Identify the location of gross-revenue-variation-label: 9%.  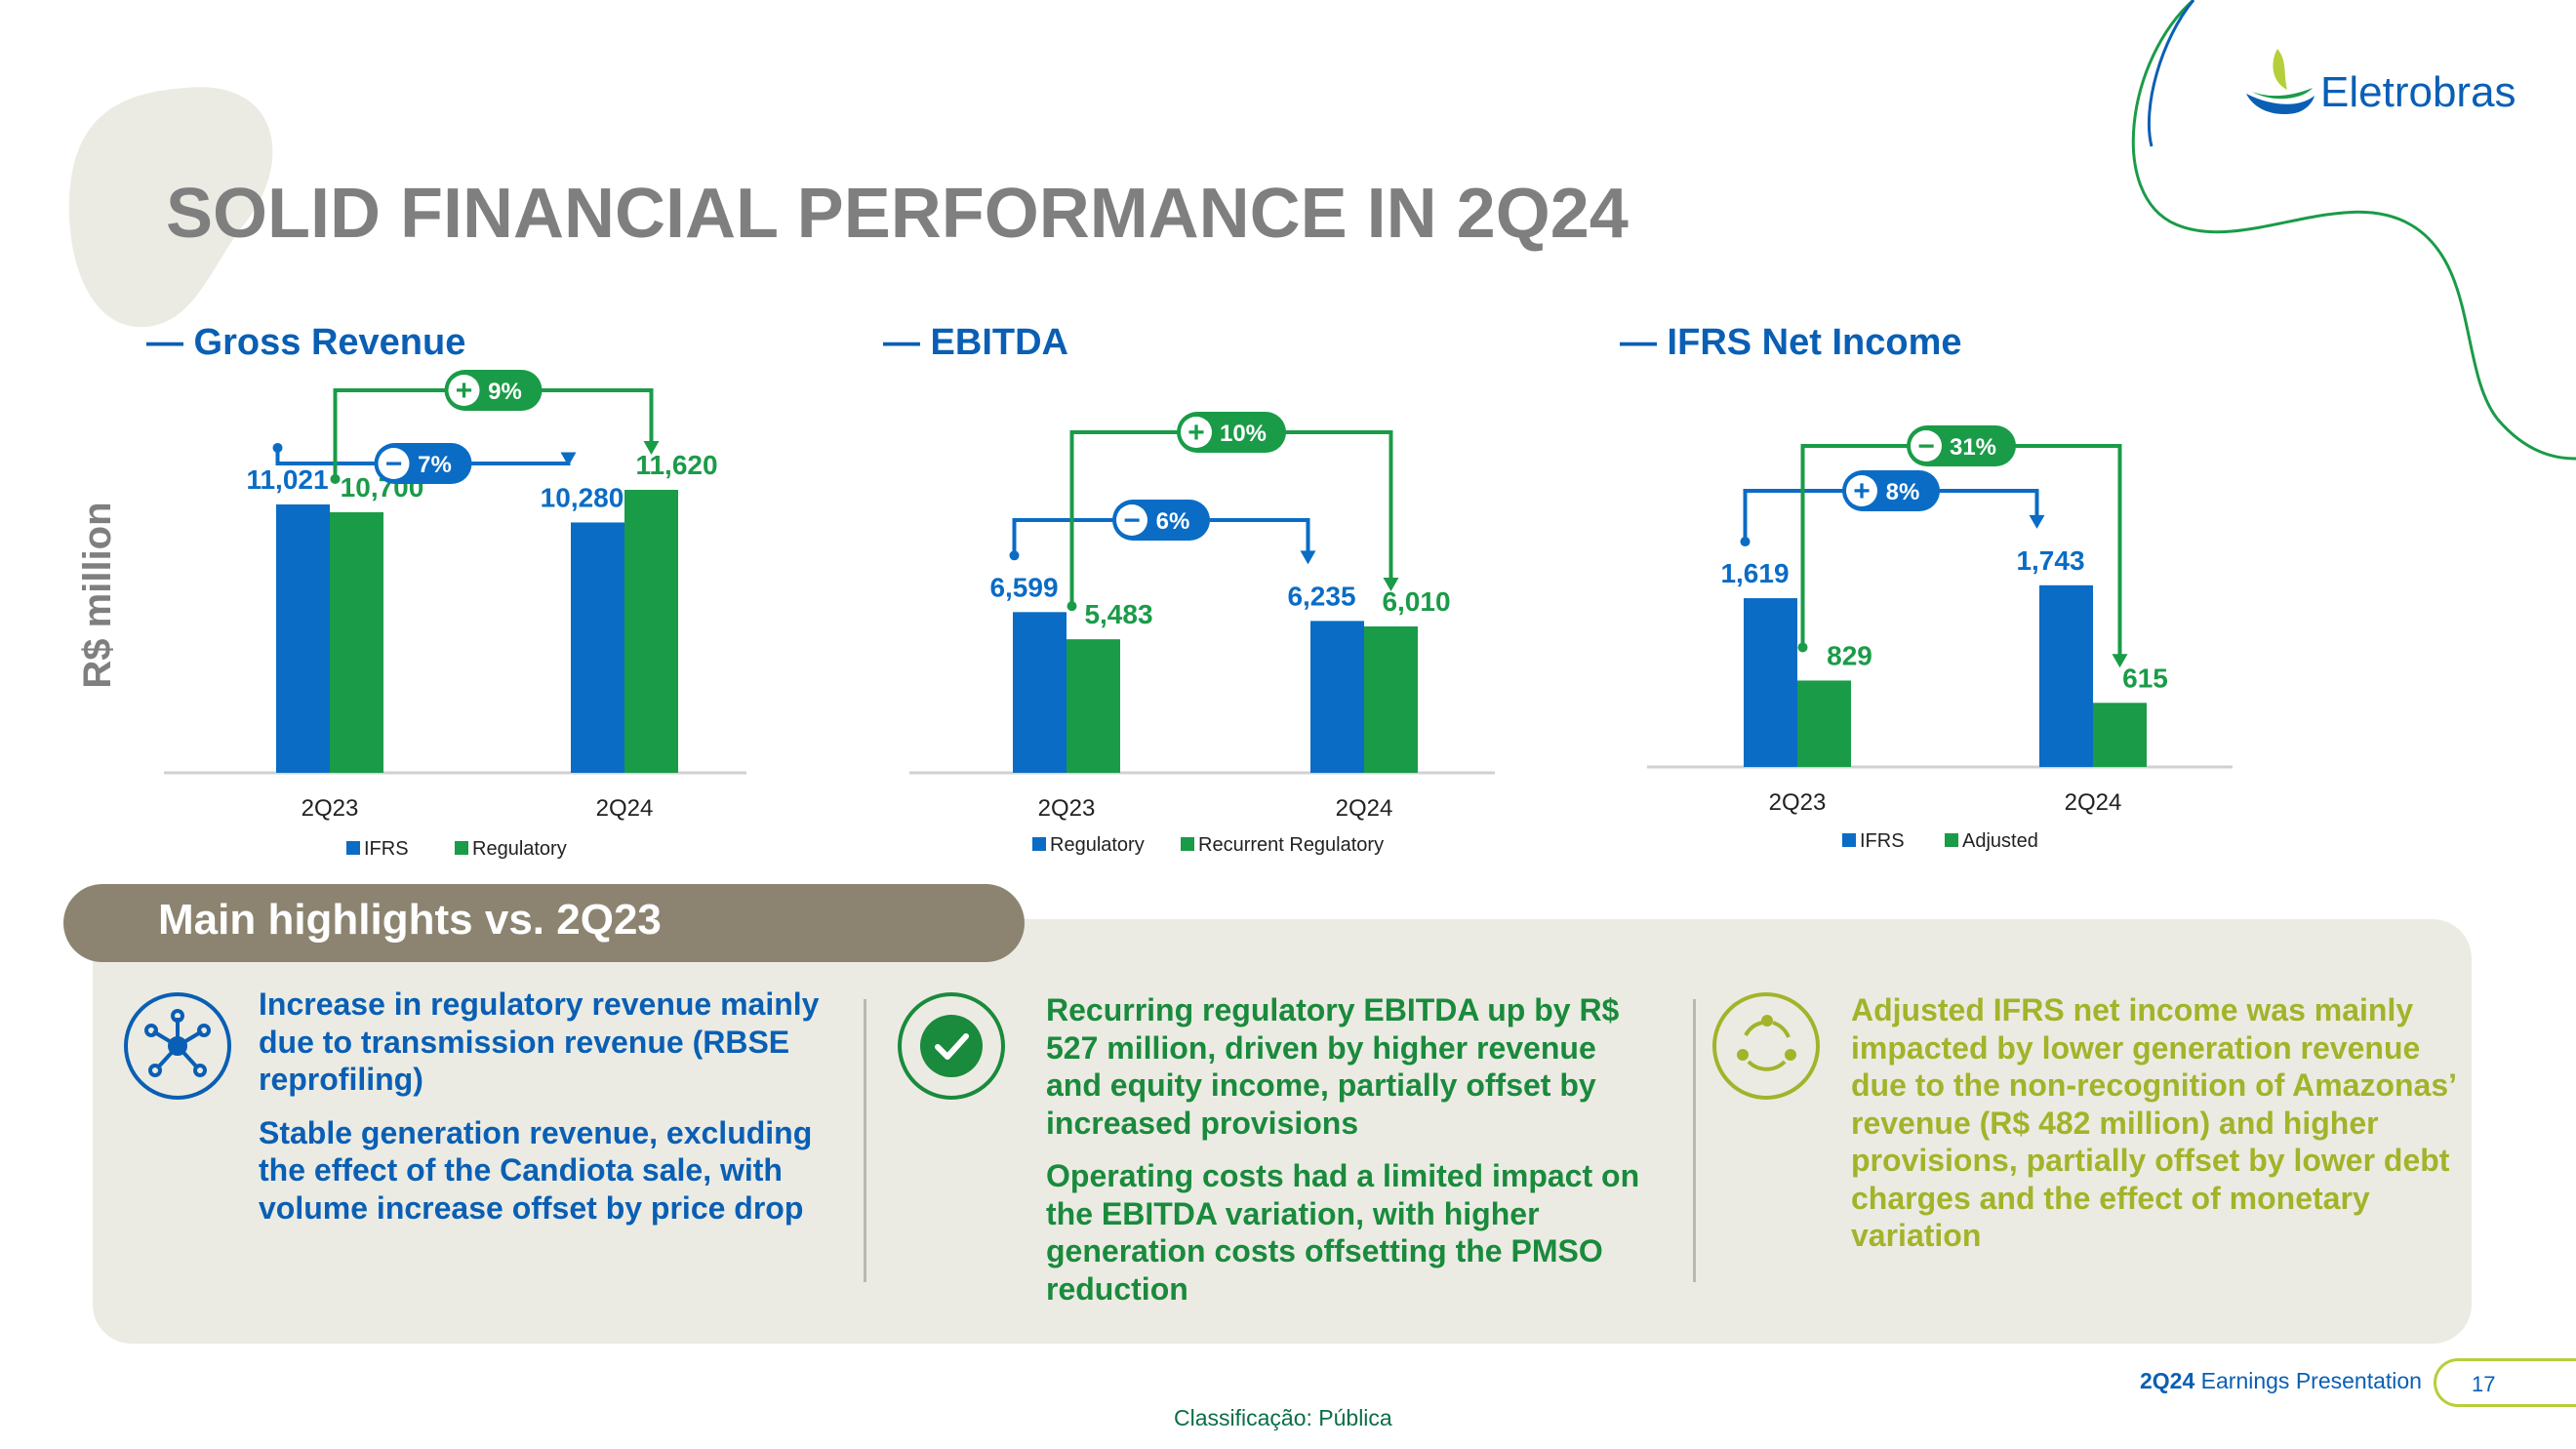
(505, 392).